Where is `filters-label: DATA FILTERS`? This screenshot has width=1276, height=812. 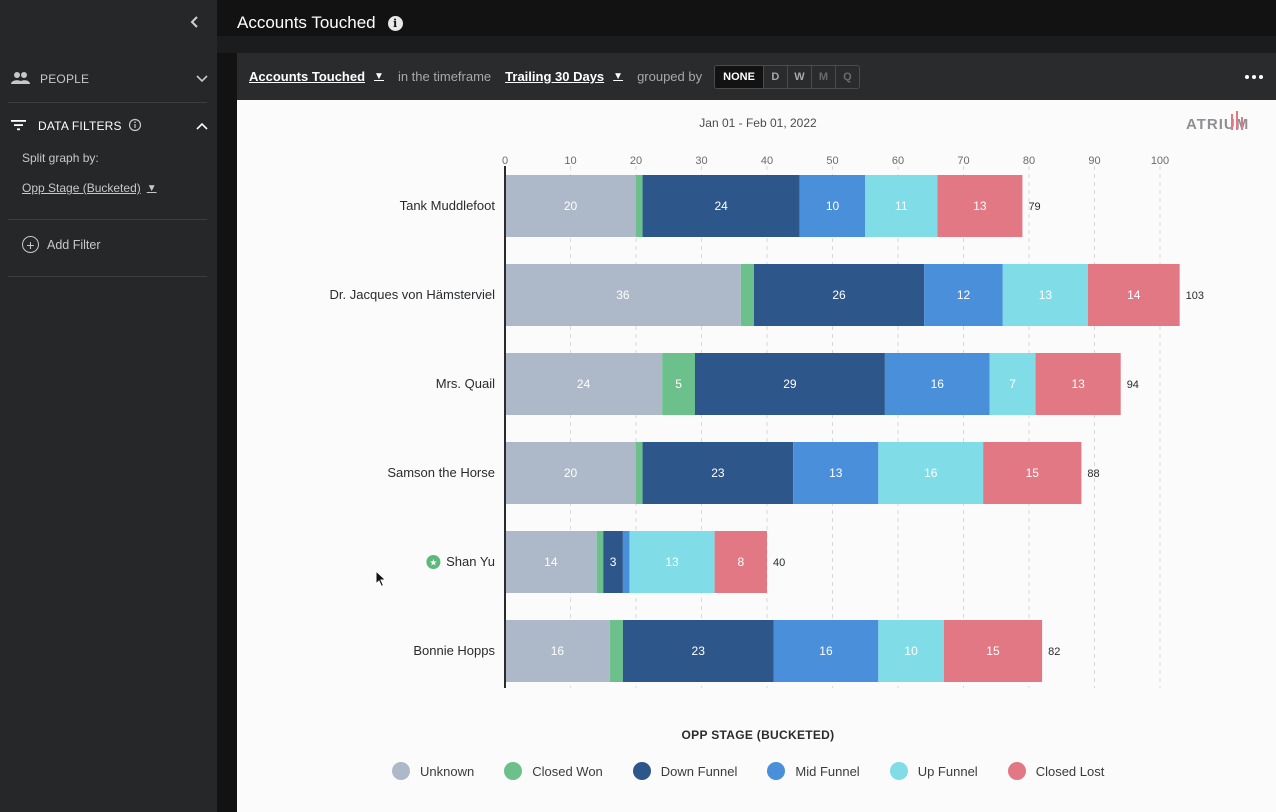 filters-label: DATA FILTERS is located at coordinates (80, 126).